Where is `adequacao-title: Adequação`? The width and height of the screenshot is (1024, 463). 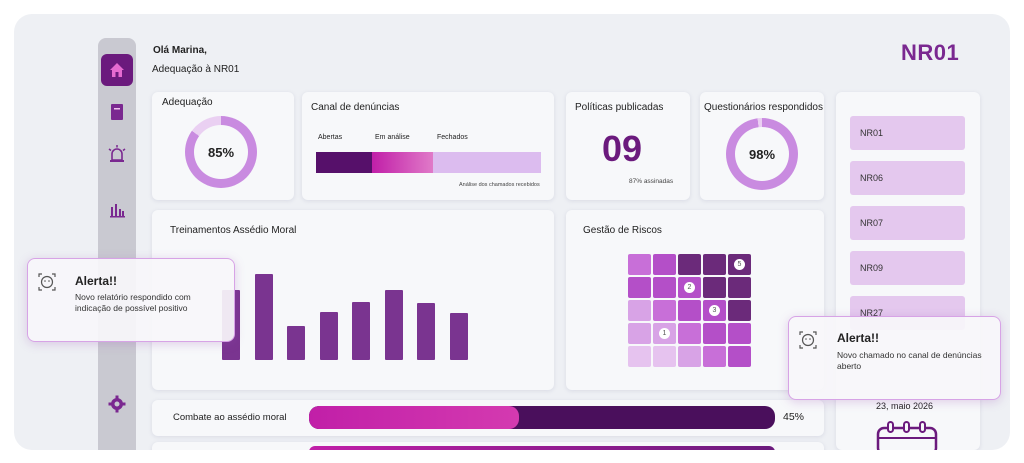 adequacao-title: Adequação is located at coordinates (187, 102).